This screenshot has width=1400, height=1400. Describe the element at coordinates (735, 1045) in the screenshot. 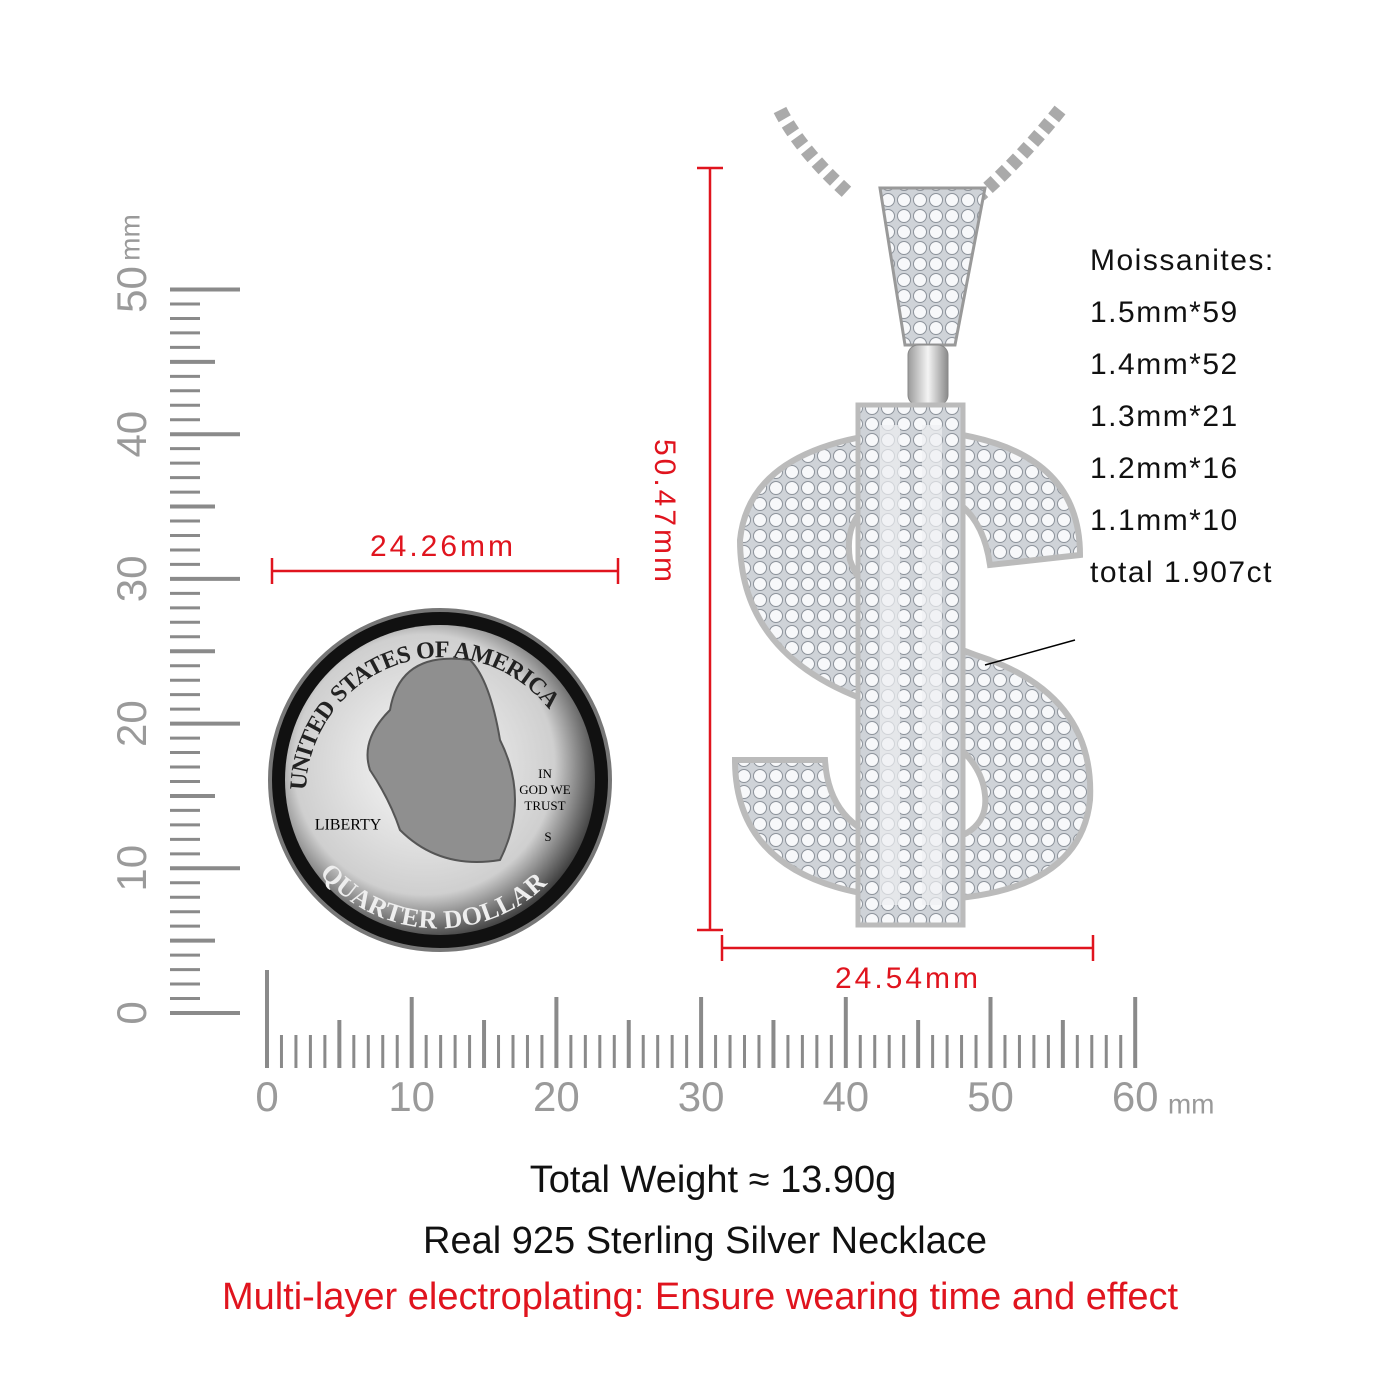

I see `ruler-x: 0 10 20 30 40 50 60 mm` at that location.